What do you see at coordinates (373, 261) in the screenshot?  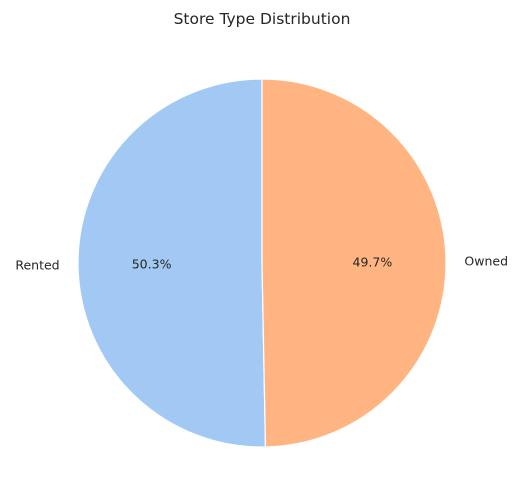 I see `pct-label-owned: 49.7%` at bounding box center [373, 261].